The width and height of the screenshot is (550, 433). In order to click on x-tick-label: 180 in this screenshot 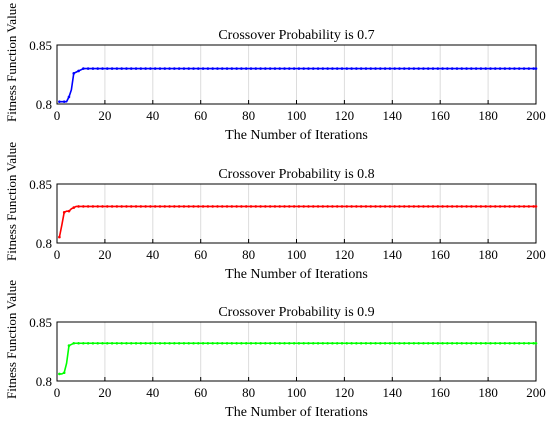, I will do `click(488, 115)`.